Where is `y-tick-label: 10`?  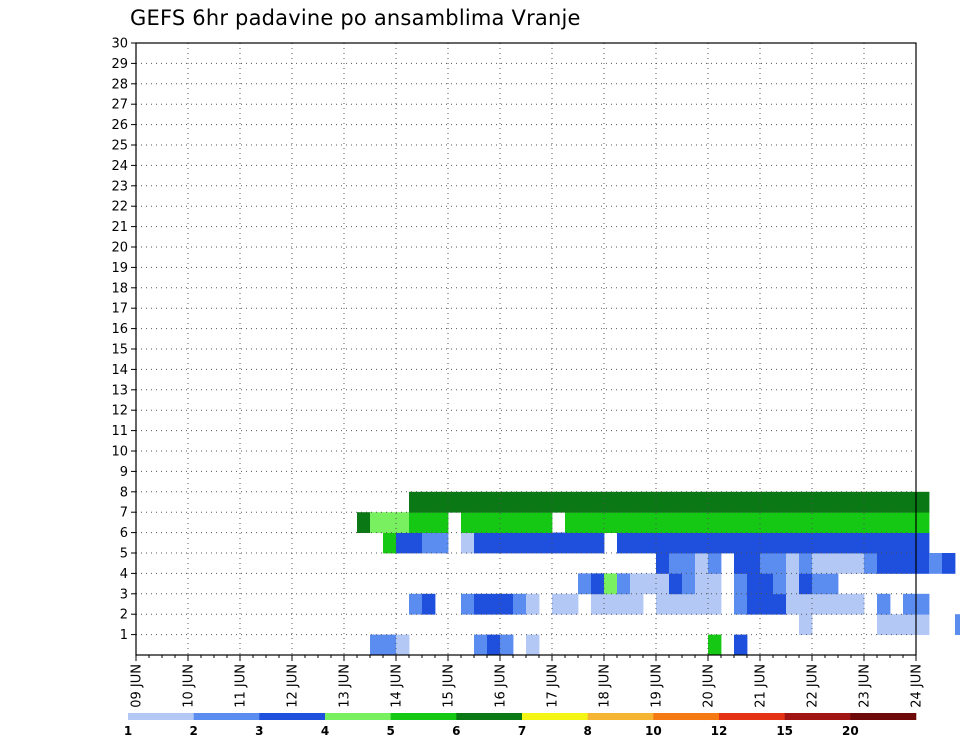 y-tick-label: 10 is located at coordinates (119, 452).